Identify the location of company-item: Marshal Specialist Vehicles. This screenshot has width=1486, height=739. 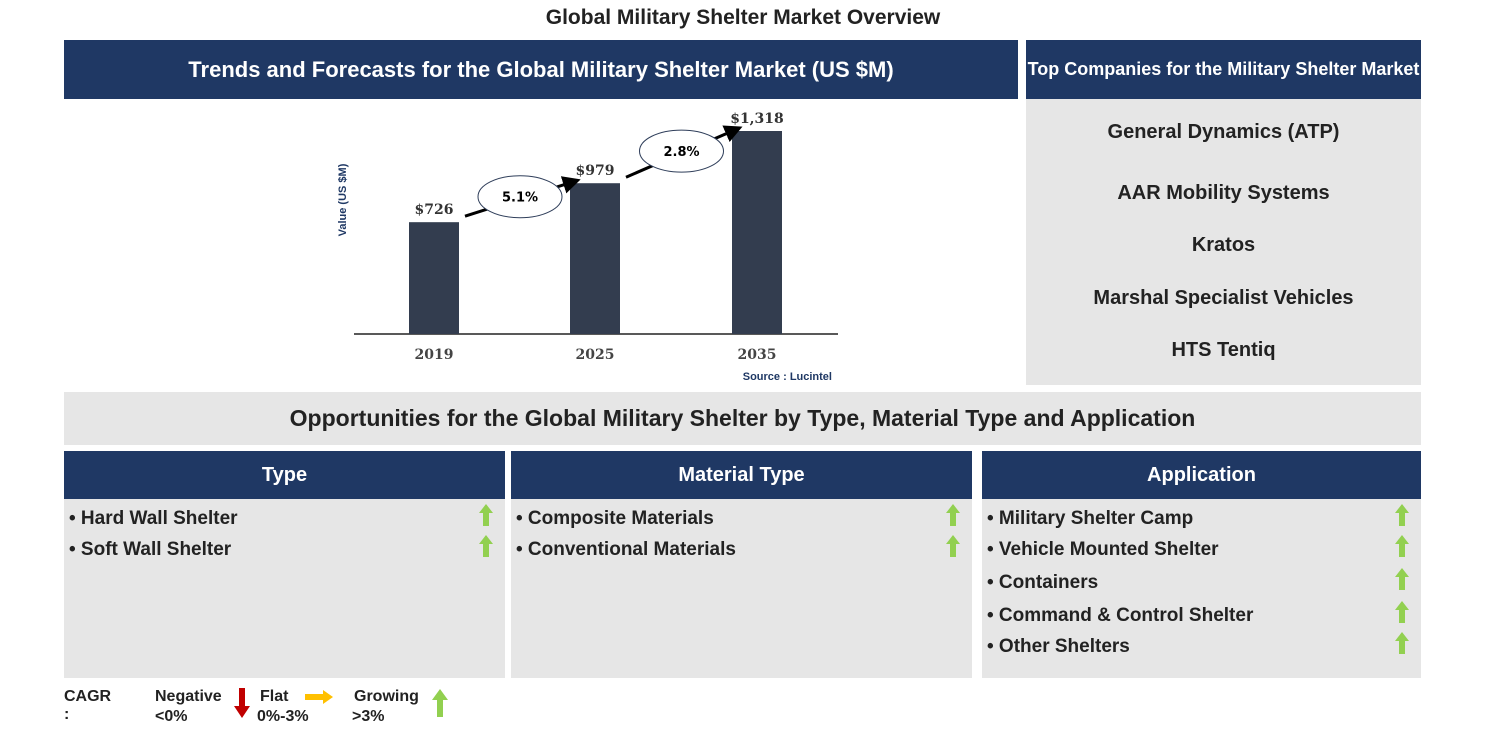
(1223, 298).